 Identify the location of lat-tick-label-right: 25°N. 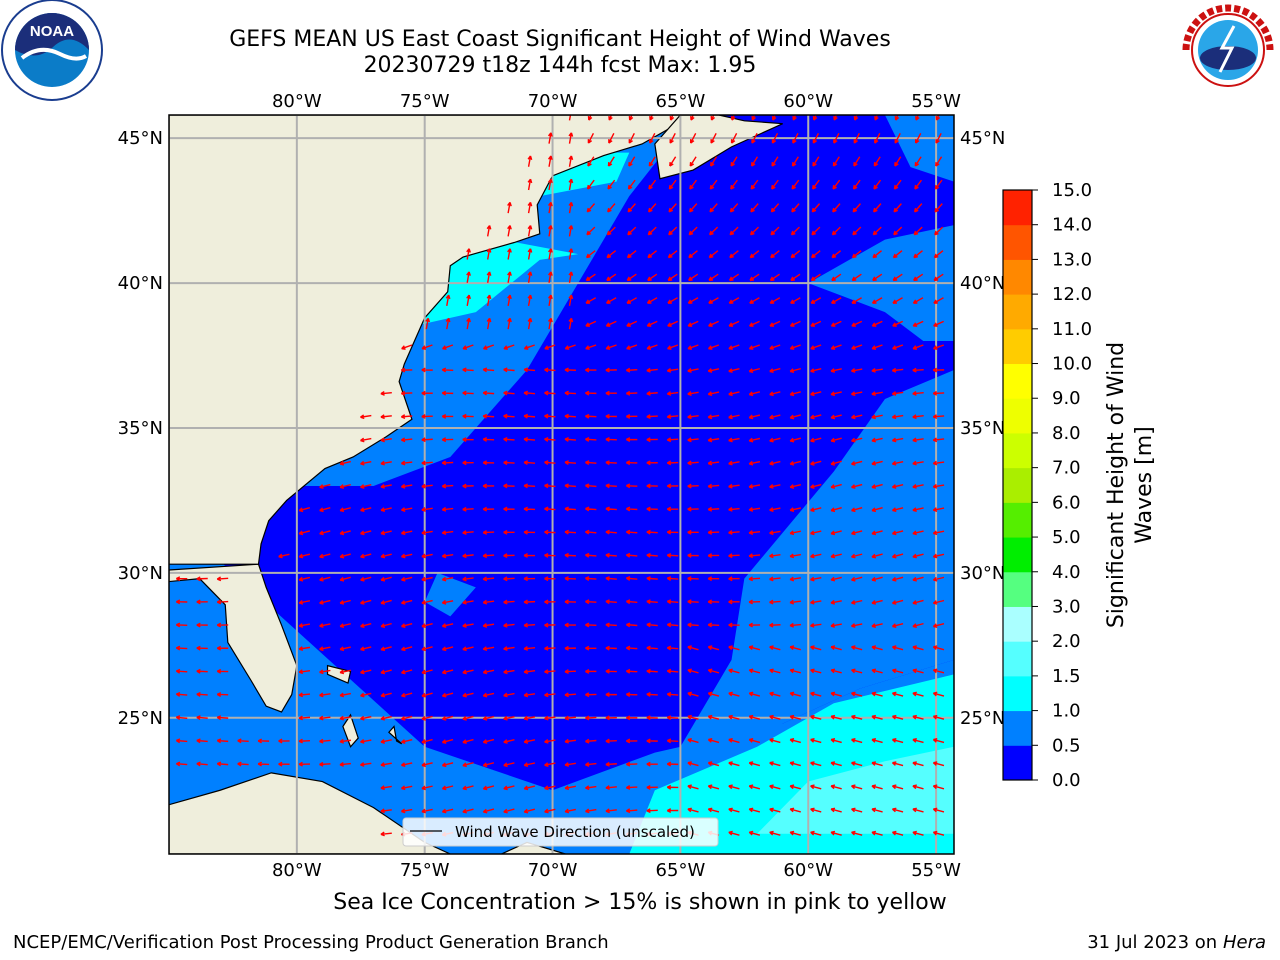
(982, 718).